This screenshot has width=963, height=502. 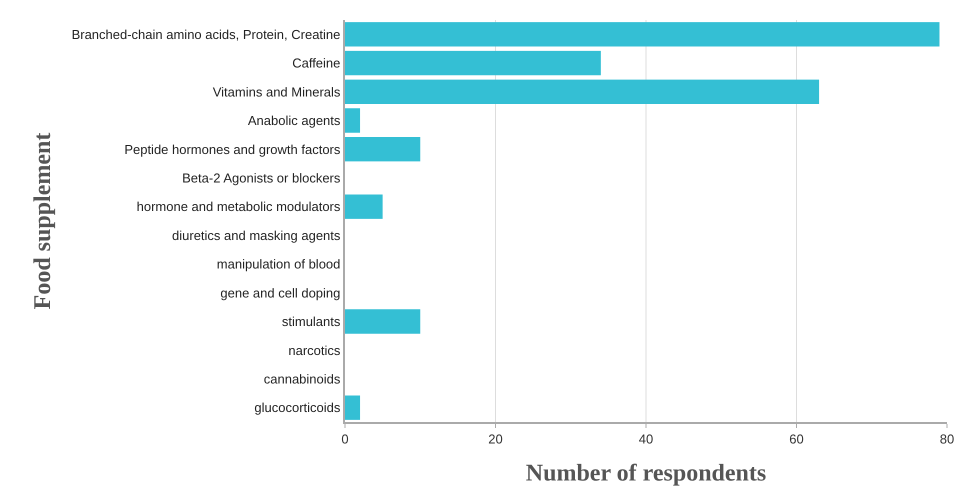 What do you see at coordinates (206, 34) in the screenshot?
I see `y-tick-label: Branched-chain amino acids, Protein, Creatine` at bounding box center [206, 34].